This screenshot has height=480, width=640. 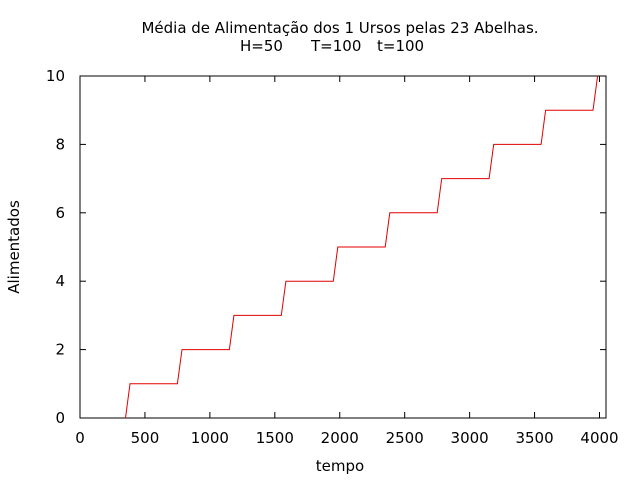 What do you see at coordinates (599, 438) in the screenshot?
I see `x-tick-label: 4000` at bounding box center [599, 438].